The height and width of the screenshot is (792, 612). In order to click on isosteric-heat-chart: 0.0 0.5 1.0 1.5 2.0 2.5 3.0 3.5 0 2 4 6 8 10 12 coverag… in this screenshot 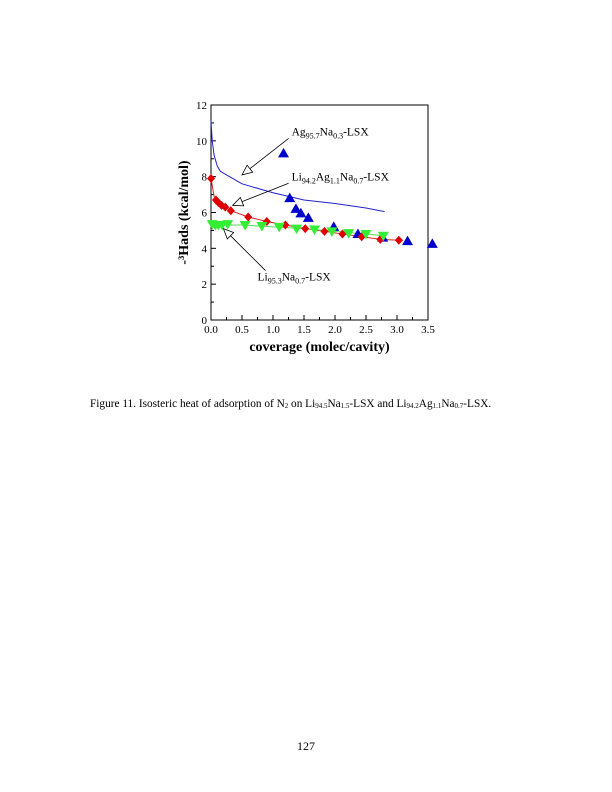, I will do `click(307, 227)`.